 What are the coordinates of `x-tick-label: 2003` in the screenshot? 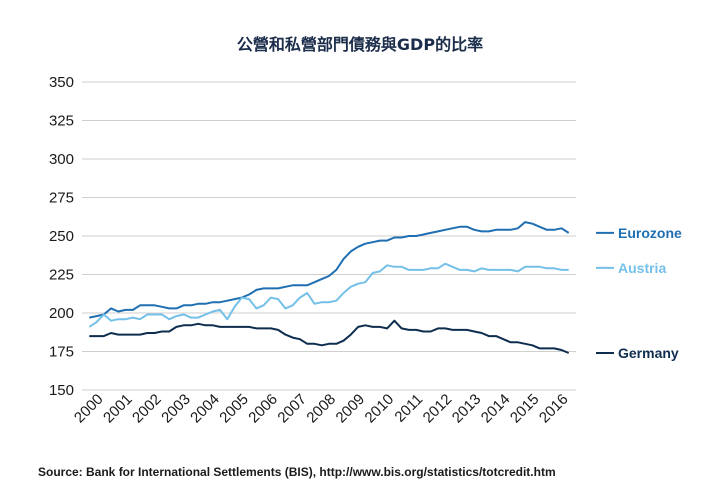 It's located at (176, 409).